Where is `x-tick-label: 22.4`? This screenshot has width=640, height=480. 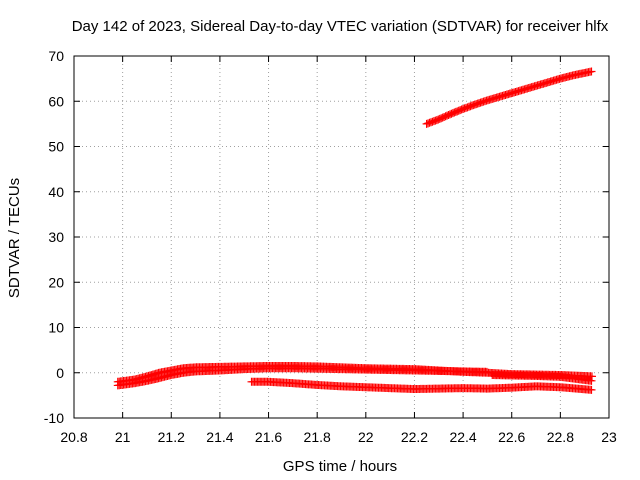
x-tick-label: 22.4 is located at coordinates (462, 437).